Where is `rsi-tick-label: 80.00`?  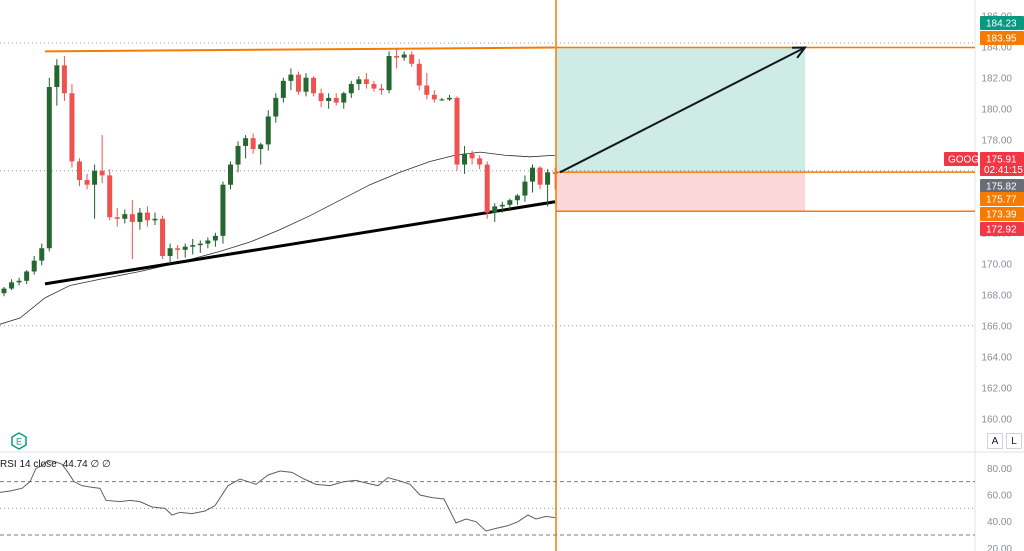
rsi-tick-label: 80.00 is located at coordinates (999, 469).